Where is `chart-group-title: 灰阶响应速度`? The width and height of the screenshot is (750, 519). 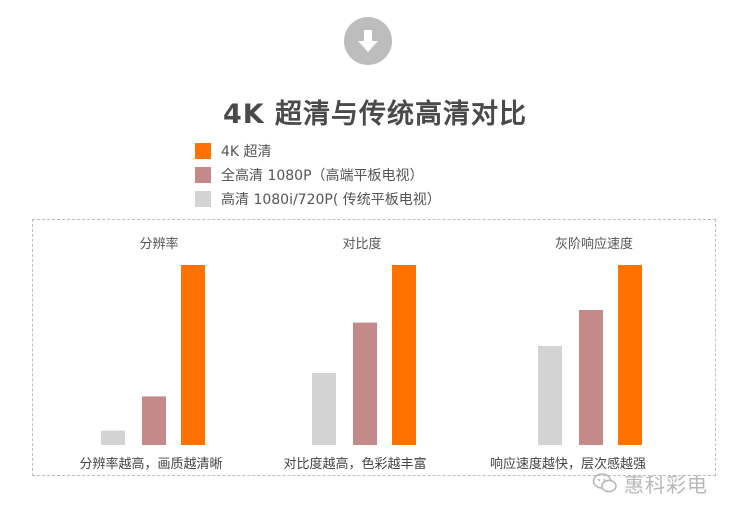 chart-group-title: 灰阶响应速度 is located at coordinates (594, 244).